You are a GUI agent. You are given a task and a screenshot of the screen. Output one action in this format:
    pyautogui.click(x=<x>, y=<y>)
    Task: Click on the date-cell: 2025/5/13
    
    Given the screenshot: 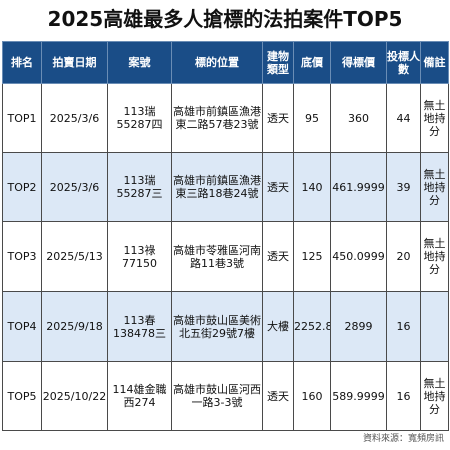 What is the action you would take?
    pyautogui.click(x=74, y=256)
    